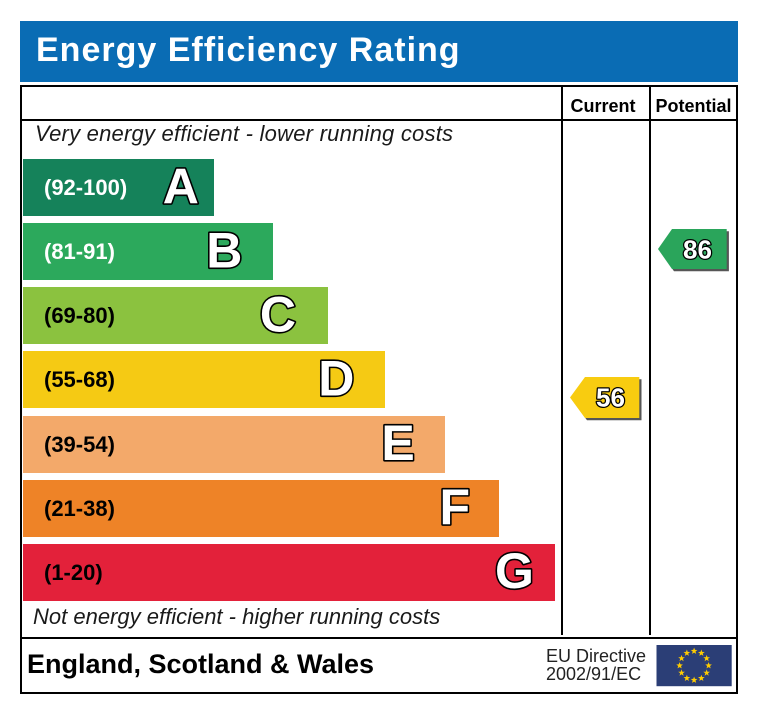 The image size is (760, 715). Describe the element at coordinates (397, 443) in the screenshot. I see `svg-text: E` at that location.